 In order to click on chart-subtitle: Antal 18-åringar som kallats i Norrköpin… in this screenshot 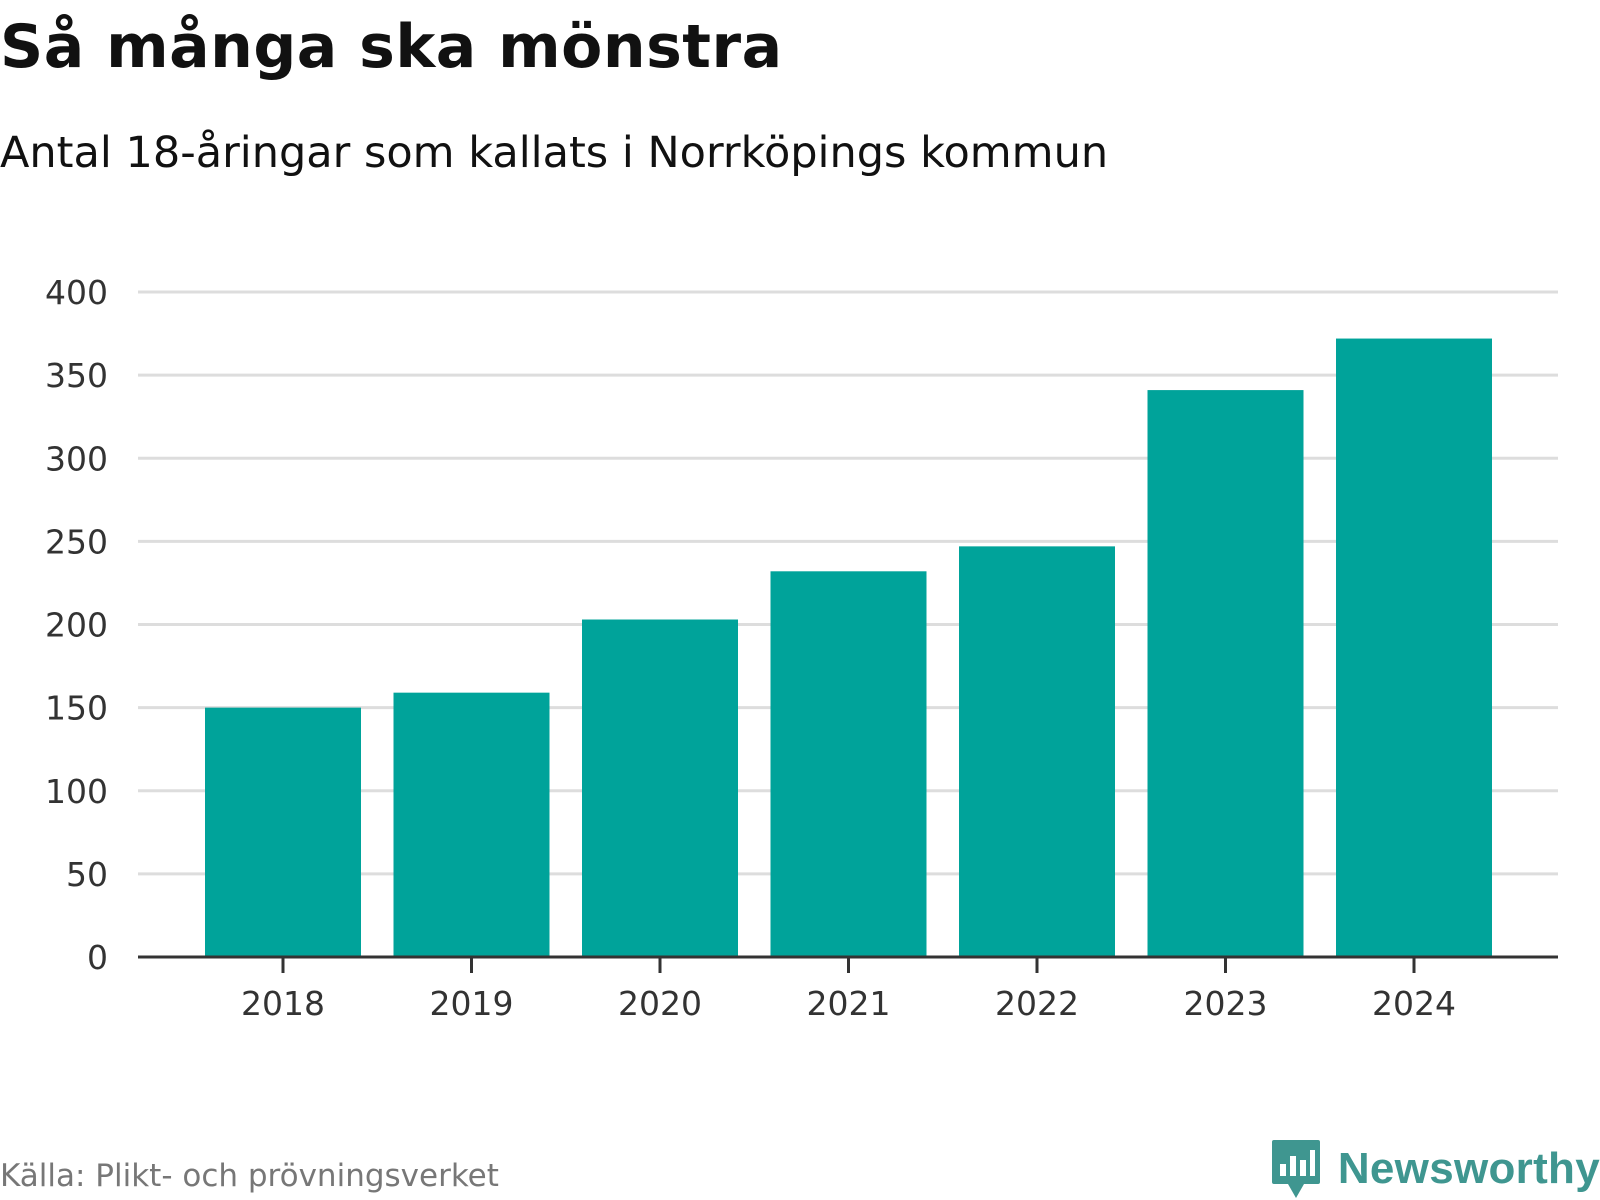, I will do `click(554, 153)`.